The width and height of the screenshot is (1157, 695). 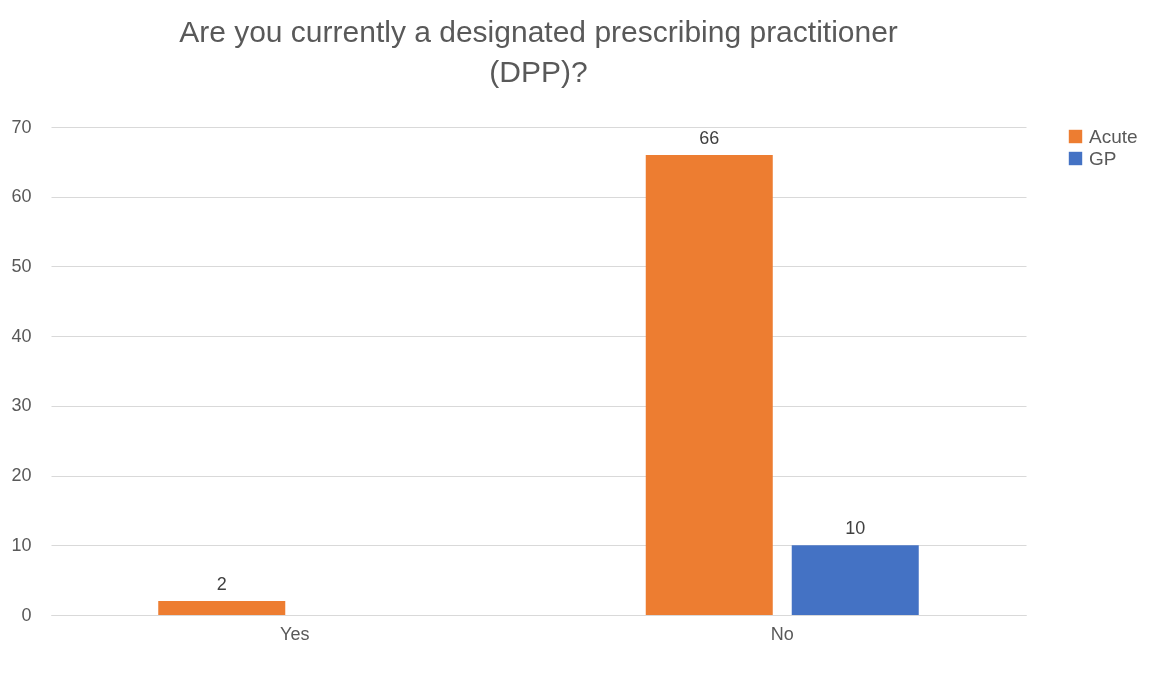 What do you see at coordinates (782, 633) in the screenshot?
I see `x-tick-label: No` at bounding box center [782, 633].